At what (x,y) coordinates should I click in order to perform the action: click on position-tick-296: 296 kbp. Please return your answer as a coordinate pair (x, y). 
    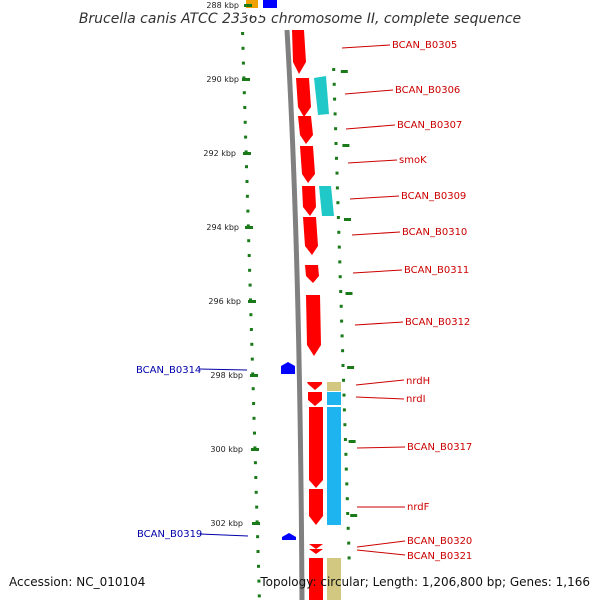
    Looking at the image, I should click on (232, 301).